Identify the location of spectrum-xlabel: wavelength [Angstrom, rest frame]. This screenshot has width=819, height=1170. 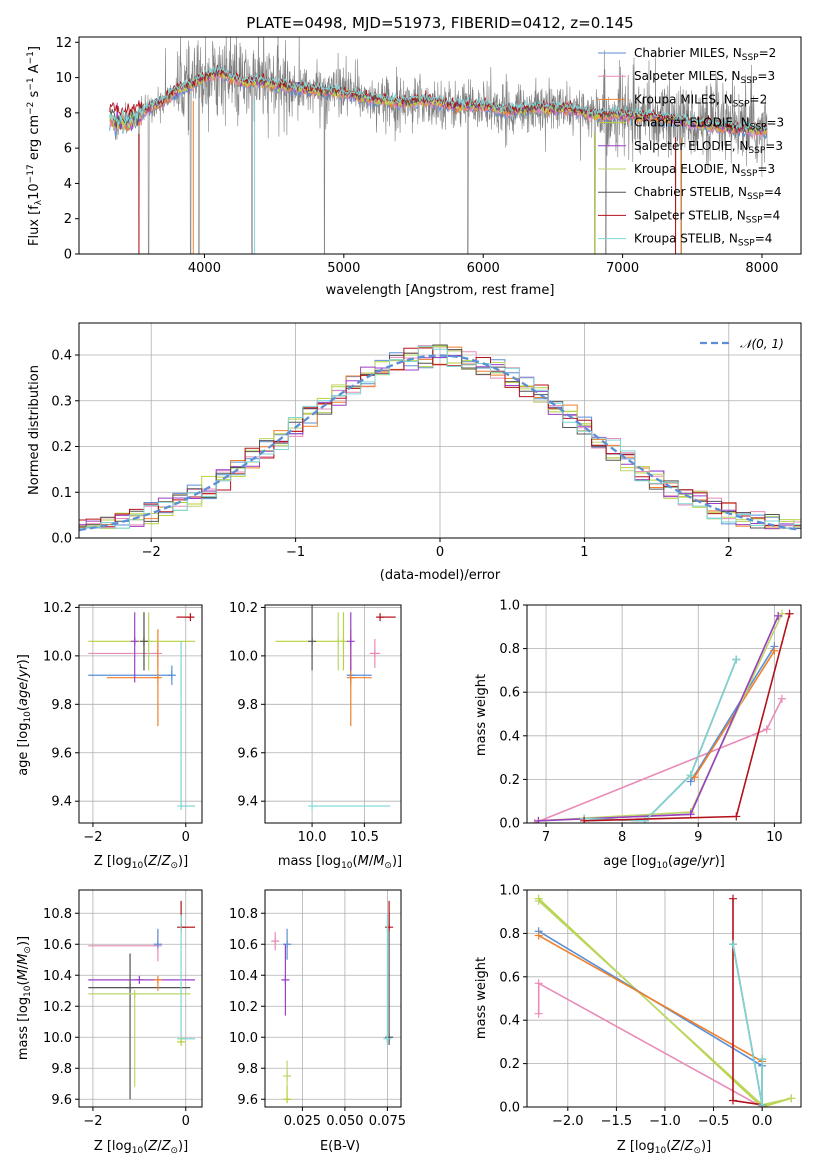
(440, 290).